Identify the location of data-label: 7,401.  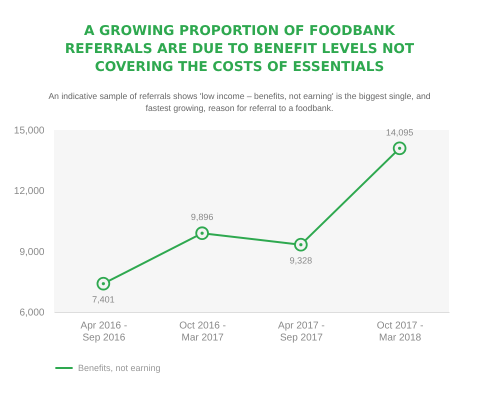
(103, 299).